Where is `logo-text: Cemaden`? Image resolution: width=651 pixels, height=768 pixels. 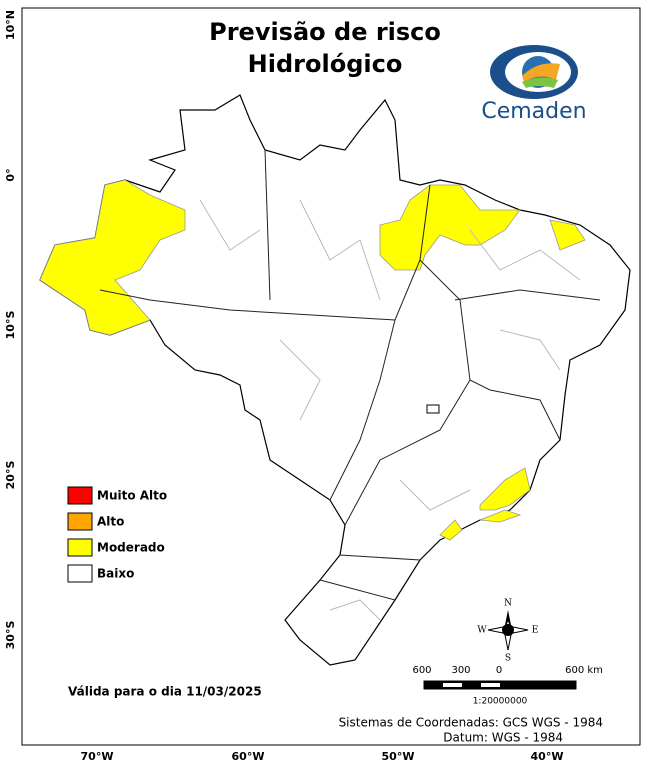 logo-text: Cemaden is located at coordinates (533, 111).